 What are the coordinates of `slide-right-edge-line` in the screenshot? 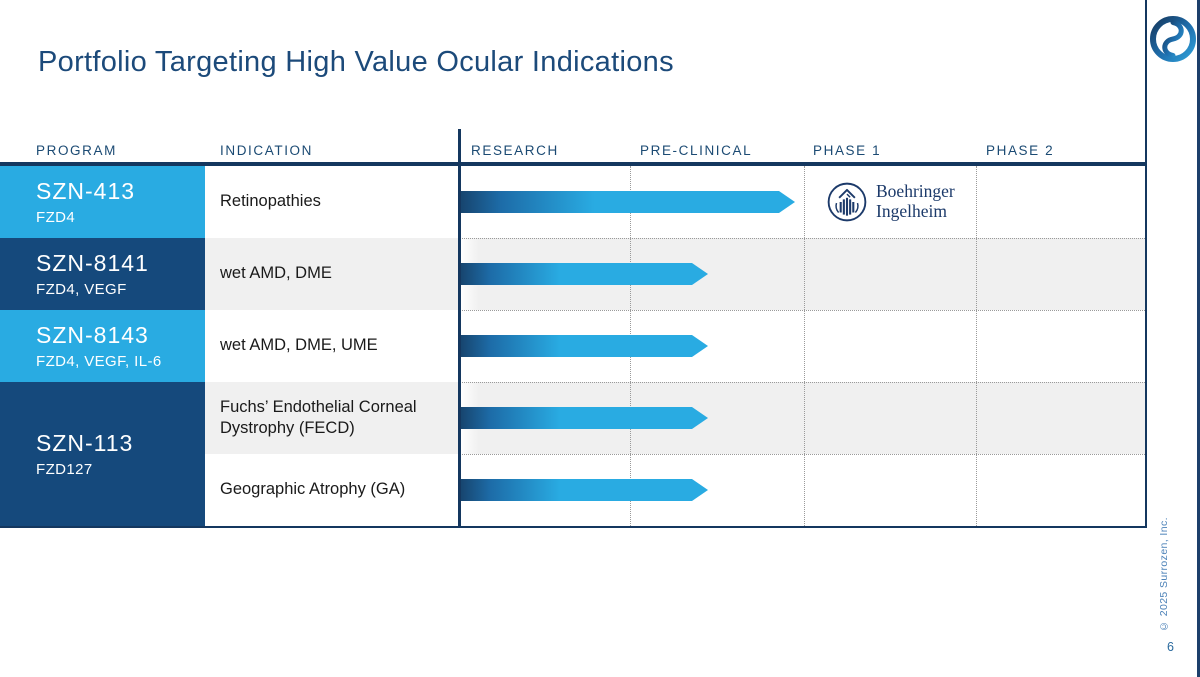 It's located at (1198, 338).